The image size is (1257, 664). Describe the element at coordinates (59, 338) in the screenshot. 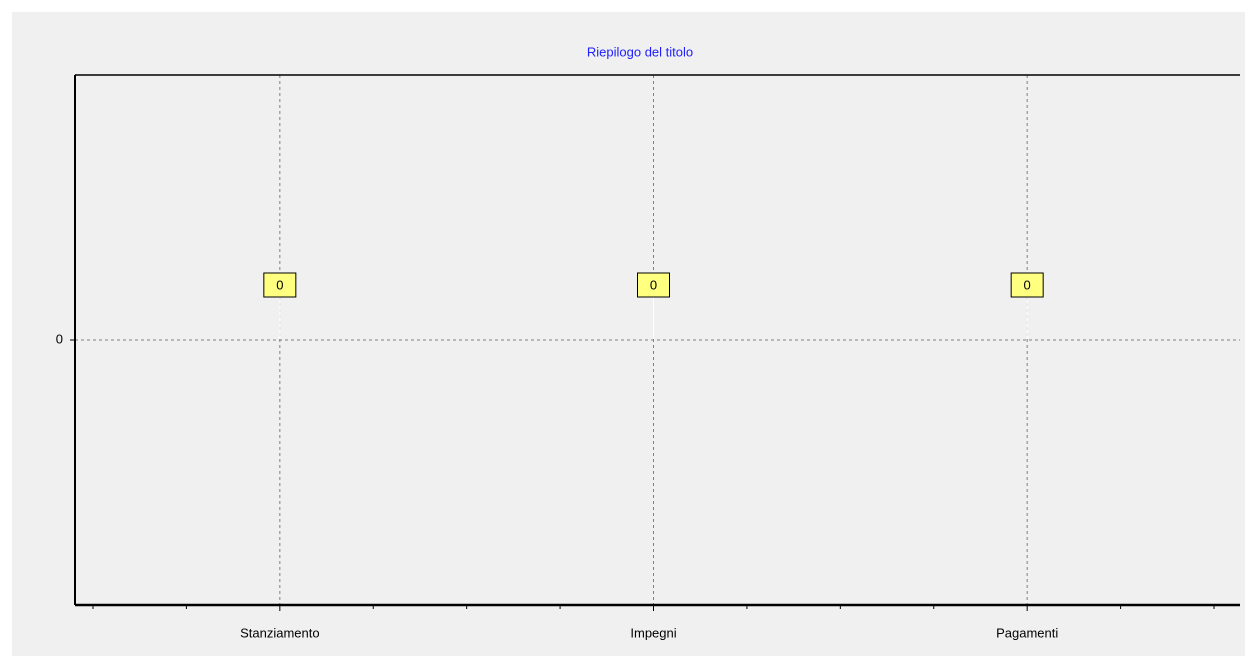

I see `y-tick-label: 0` at that location.